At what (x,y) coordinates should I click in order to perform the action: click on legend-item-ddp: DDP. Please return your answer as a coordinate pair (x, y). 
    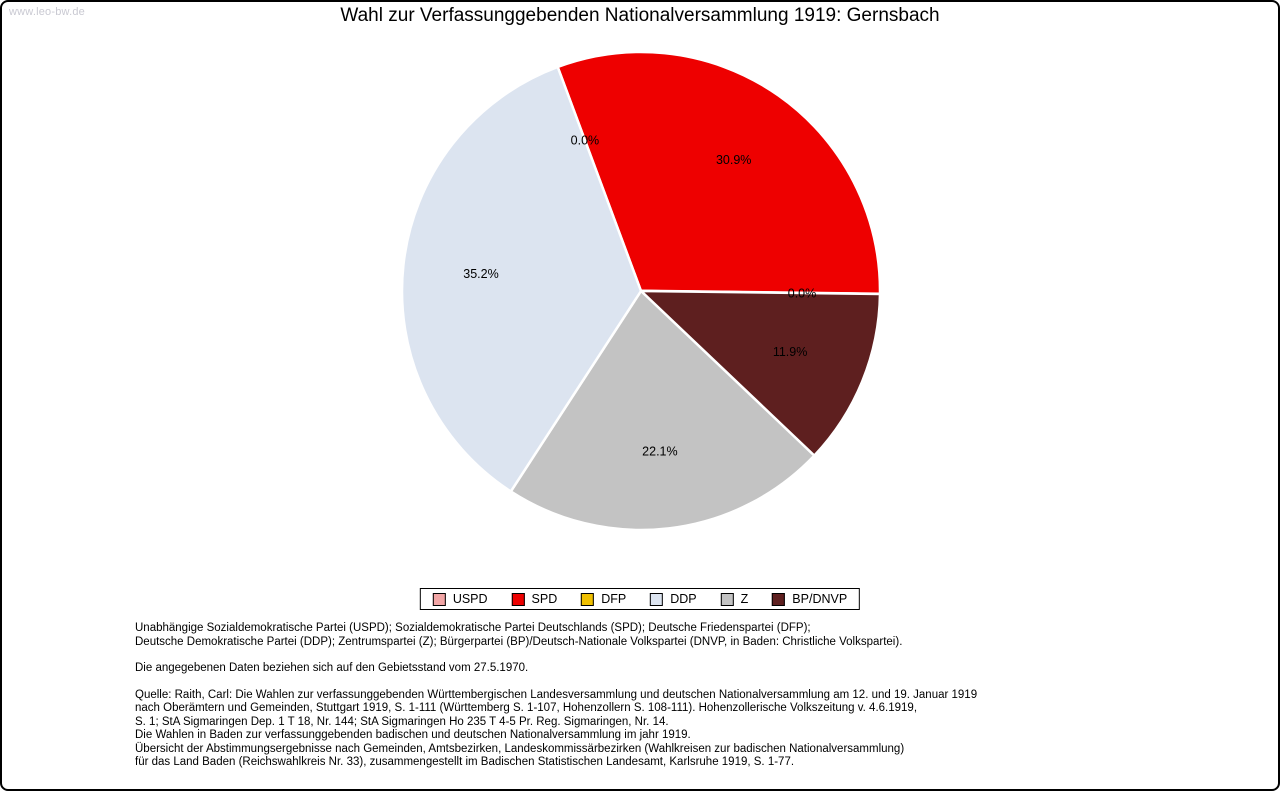
    Looking at the image, I should click on (673, 599).